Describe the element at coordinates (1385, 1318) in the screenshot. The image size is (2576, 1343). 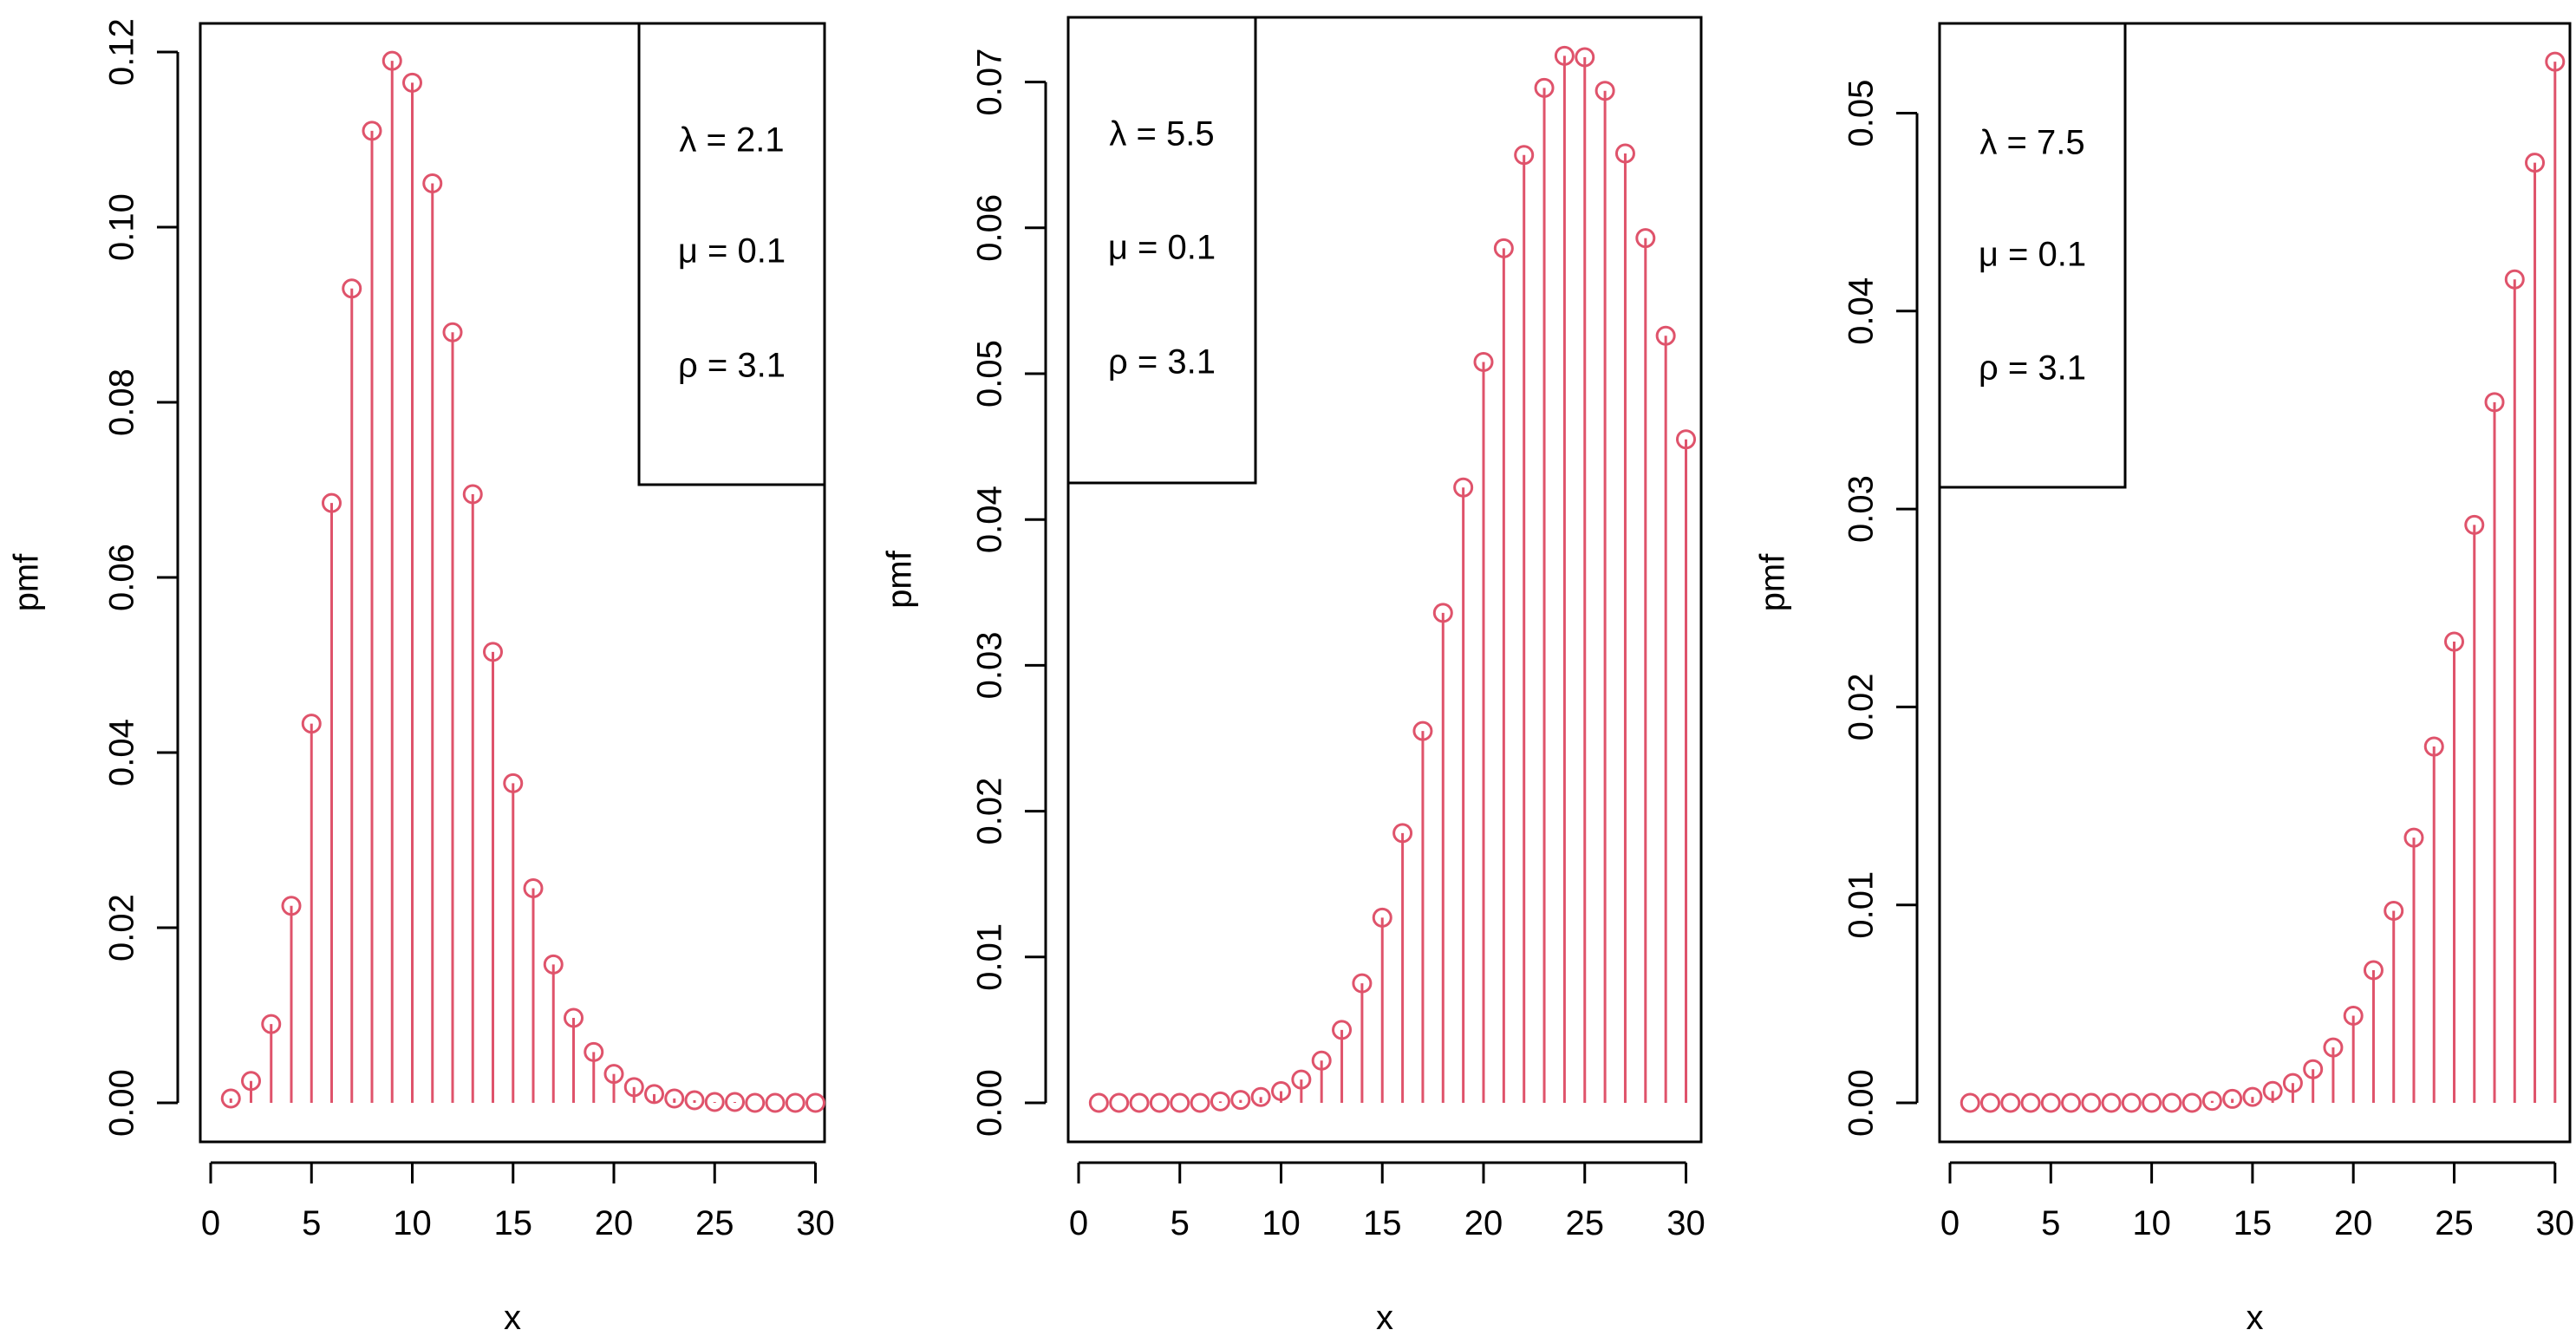
I see `x-axis-title: x` at that location.